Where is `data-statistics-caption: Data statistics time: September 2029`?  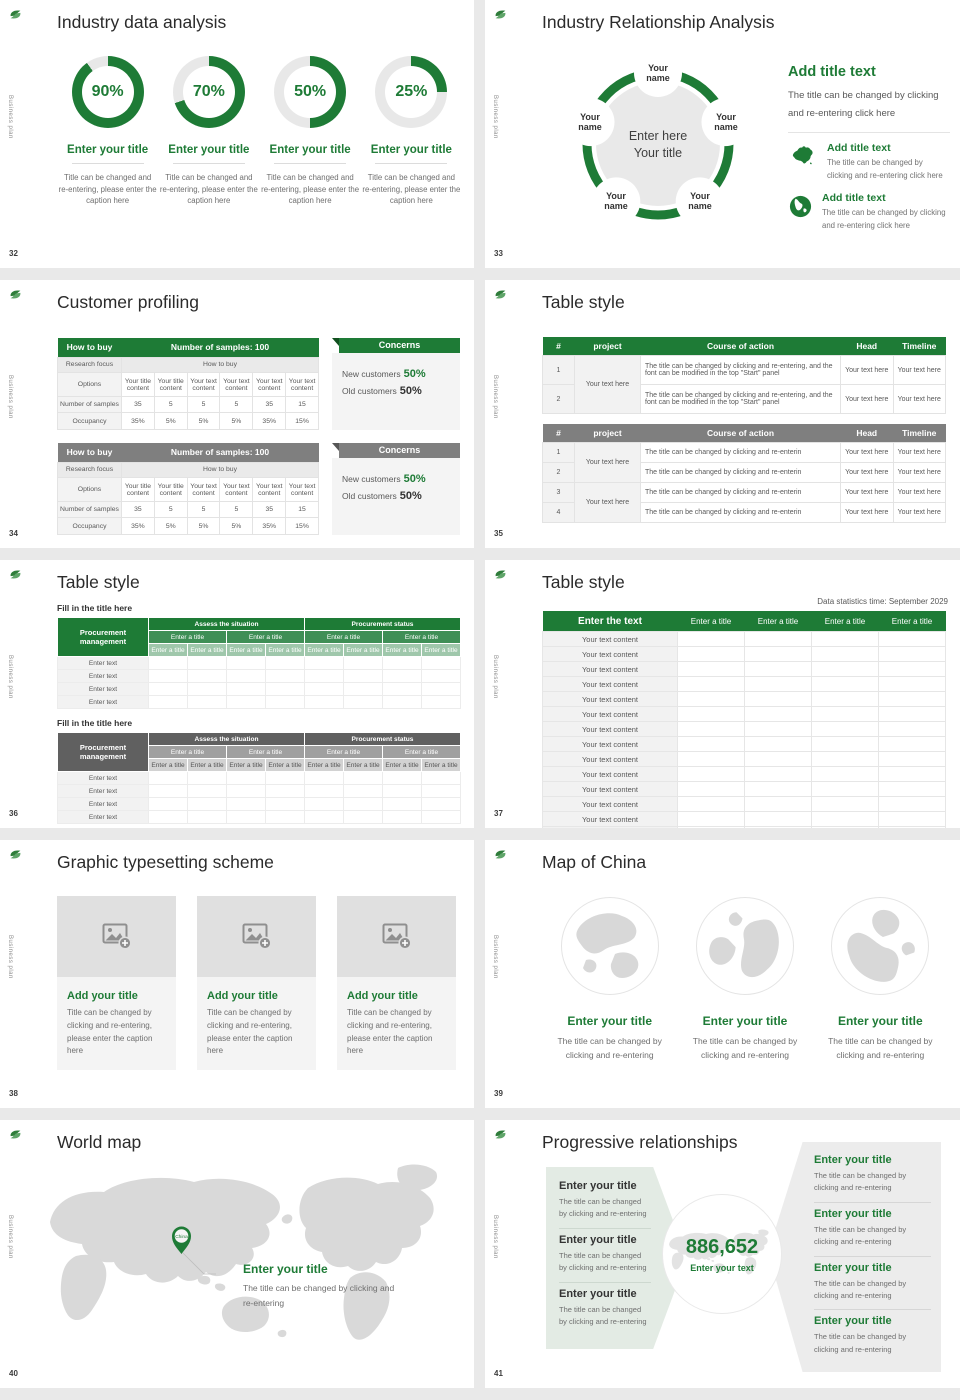 data-statistics-caption: Data statistics time: September 2029 is located at coordinates (882, 601).